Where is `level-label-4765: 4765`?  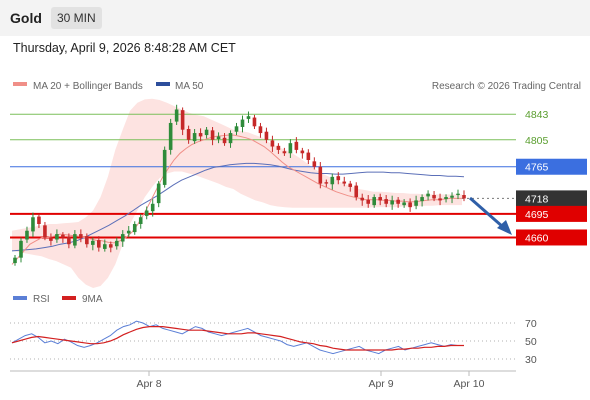 level-label-4765: 4765 is located at coordinates (537, 168).